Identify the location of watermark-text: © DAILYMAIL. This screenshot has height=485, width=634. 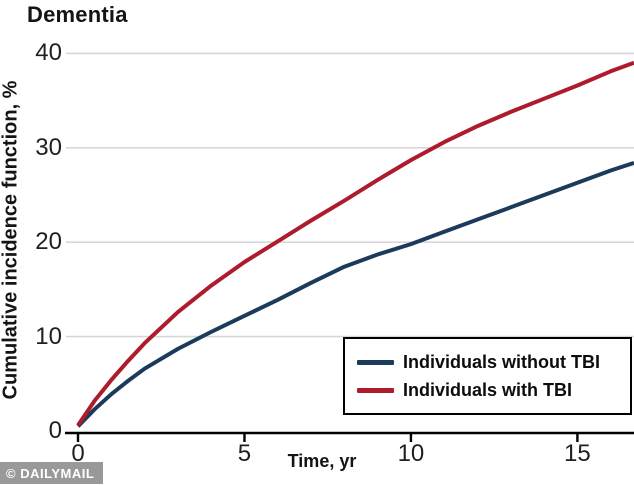
(50, 473).